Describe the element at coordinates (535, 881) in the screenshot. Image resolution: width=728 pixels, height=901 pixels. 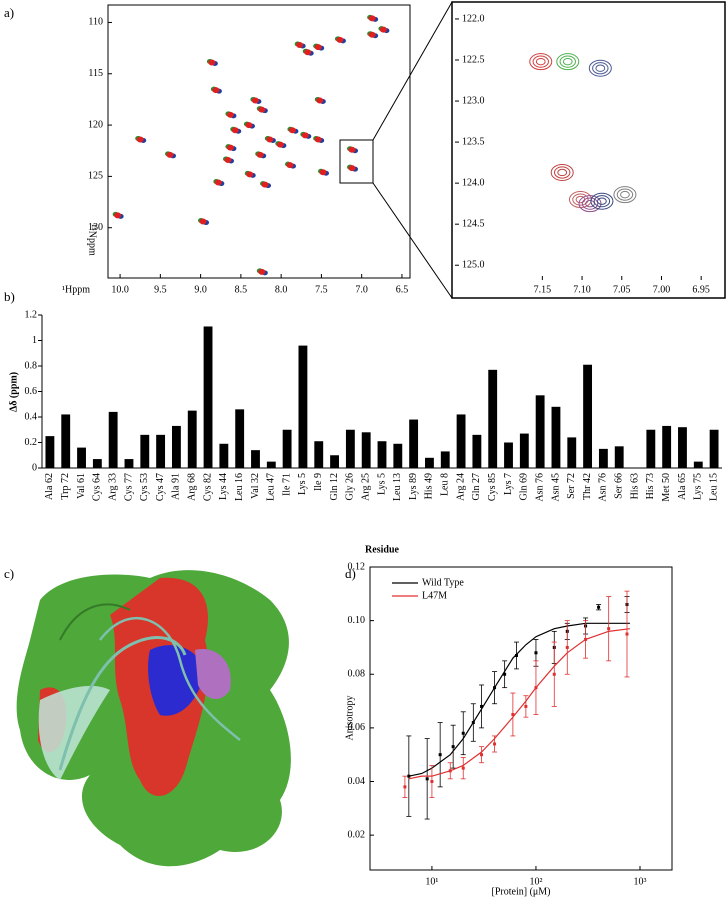
I see `x-tick-label: 10²` at that location.